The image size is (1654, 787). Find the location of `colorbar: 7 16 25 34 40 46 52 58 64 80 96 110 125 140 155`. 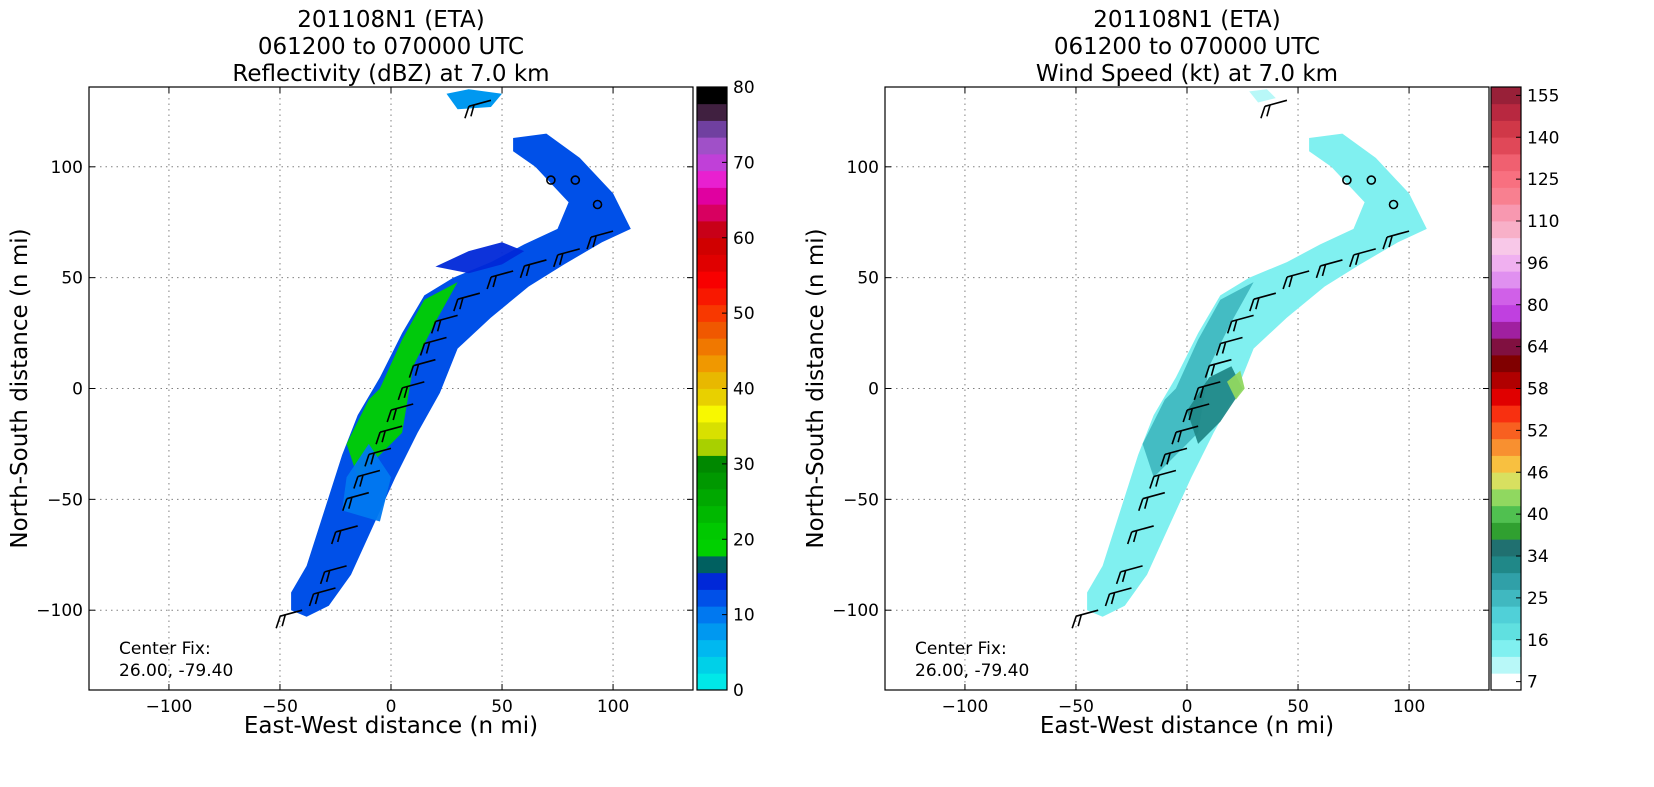

colorbar: 7 16 25 34 40 46 52 58 64 80 96 110 125 140 155 is located at coordinates (1524, 389).